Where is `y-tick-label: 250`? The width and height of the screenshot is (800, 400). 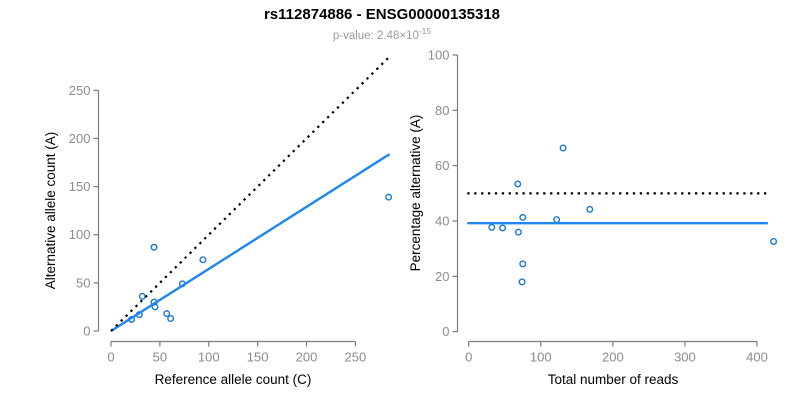 y-tick-label: 250 is located at coordinates (80, 90).